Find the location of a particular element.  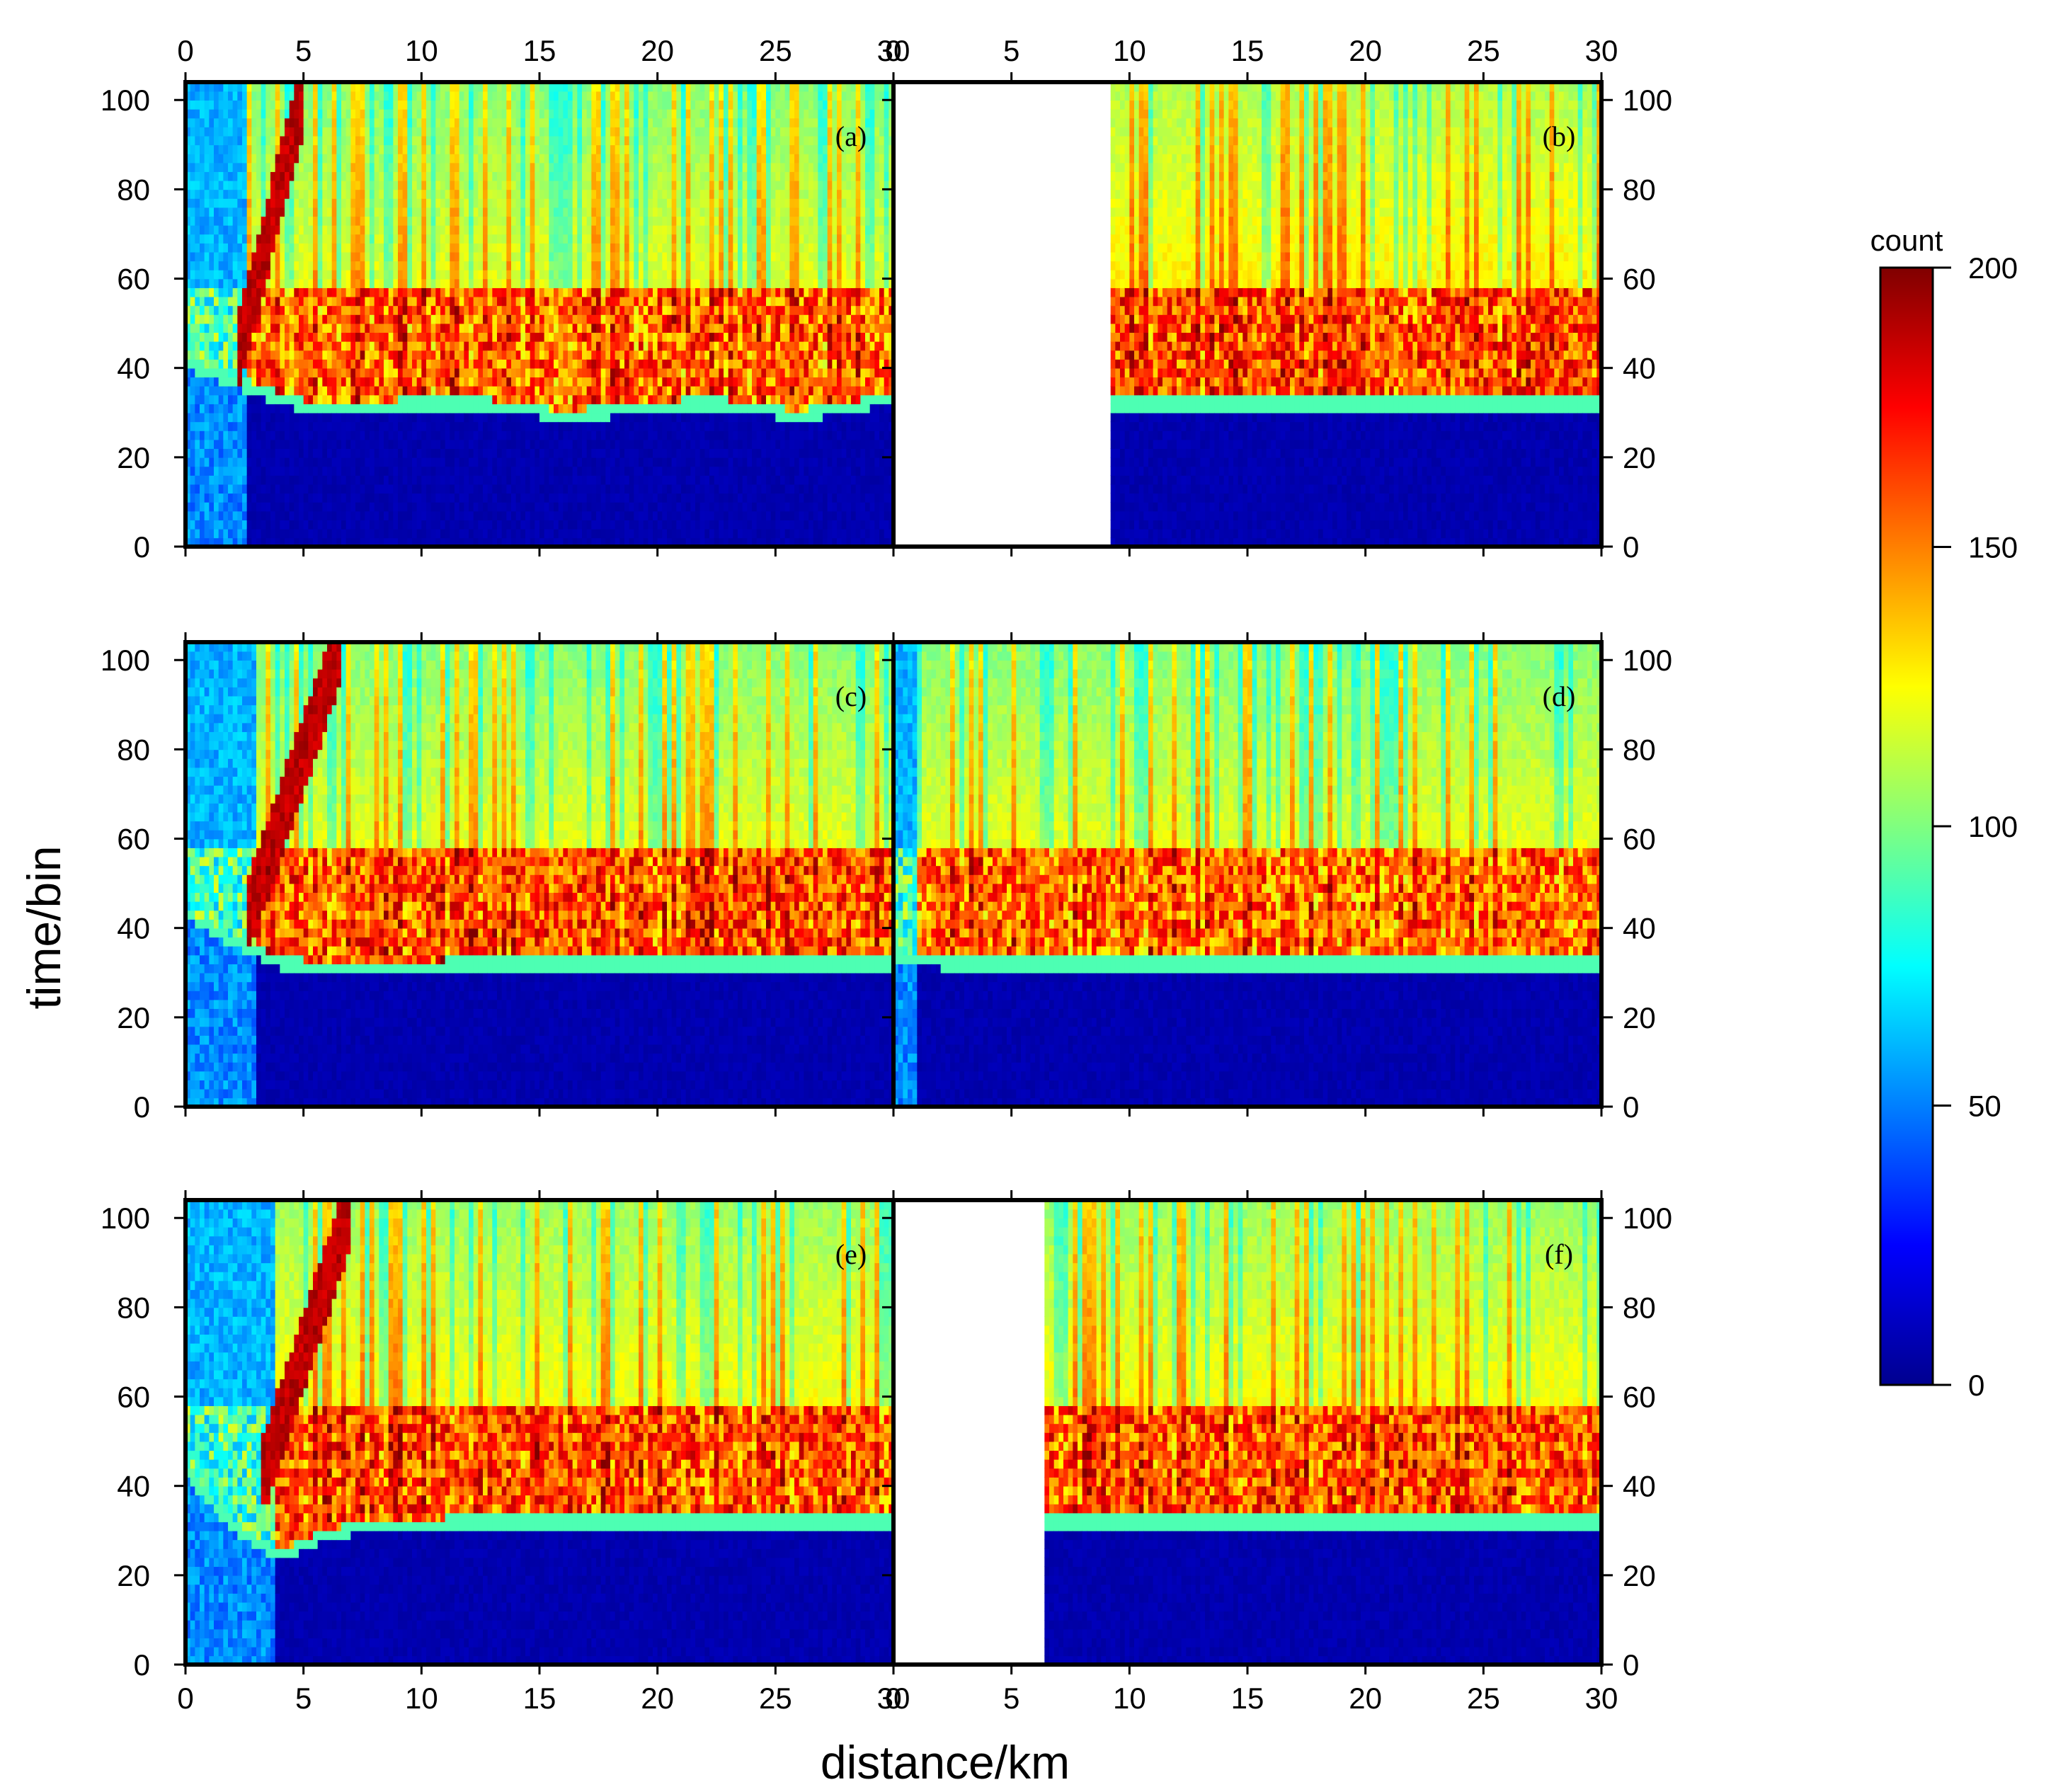

colorbar-title: count is located at coordinates (1906, 240).